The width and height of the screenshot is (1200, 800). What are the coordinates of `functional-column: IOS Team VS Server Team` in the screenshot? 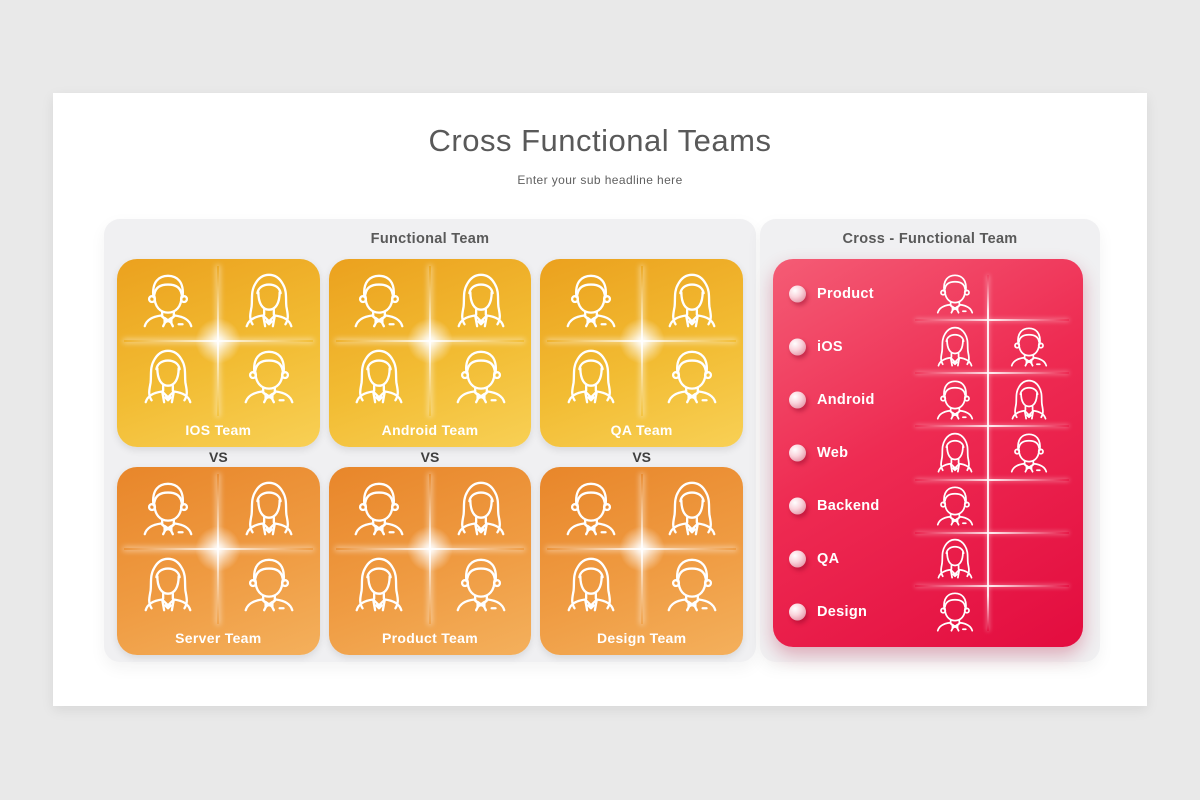 It's located at (218, 457).